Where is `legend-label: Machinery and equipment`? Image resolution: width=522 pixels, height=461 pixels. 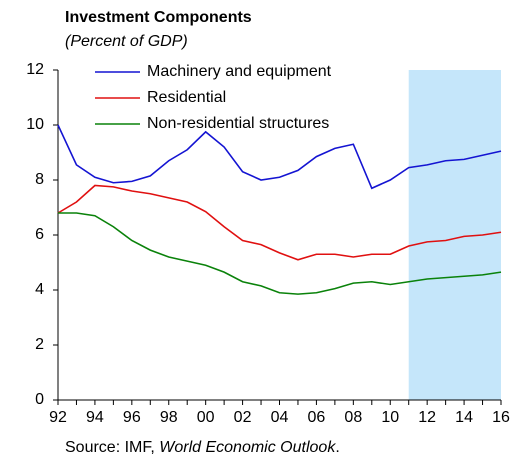 legend-label: Machinery and equipment is located at coordinates (239, 71).